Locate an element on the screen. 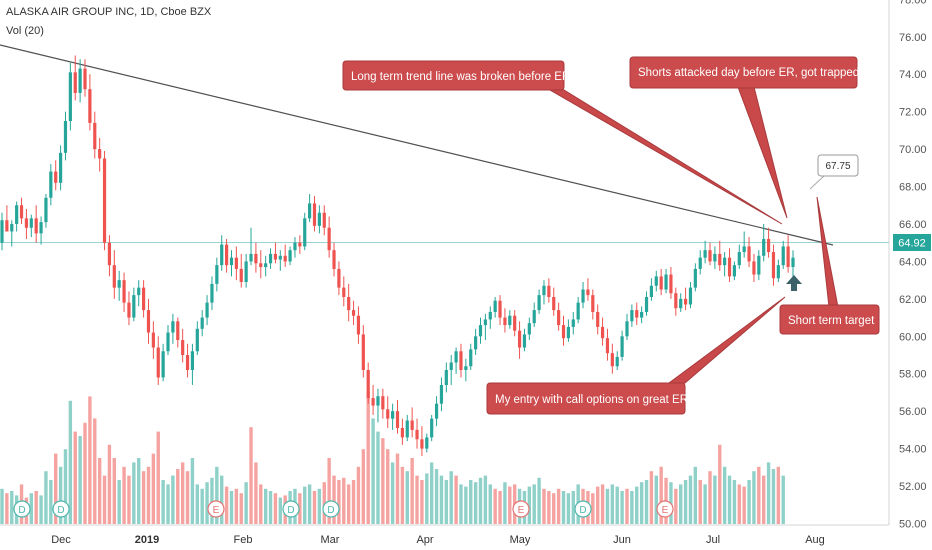  x-tick-label: May is located at coordinates (520, 540).